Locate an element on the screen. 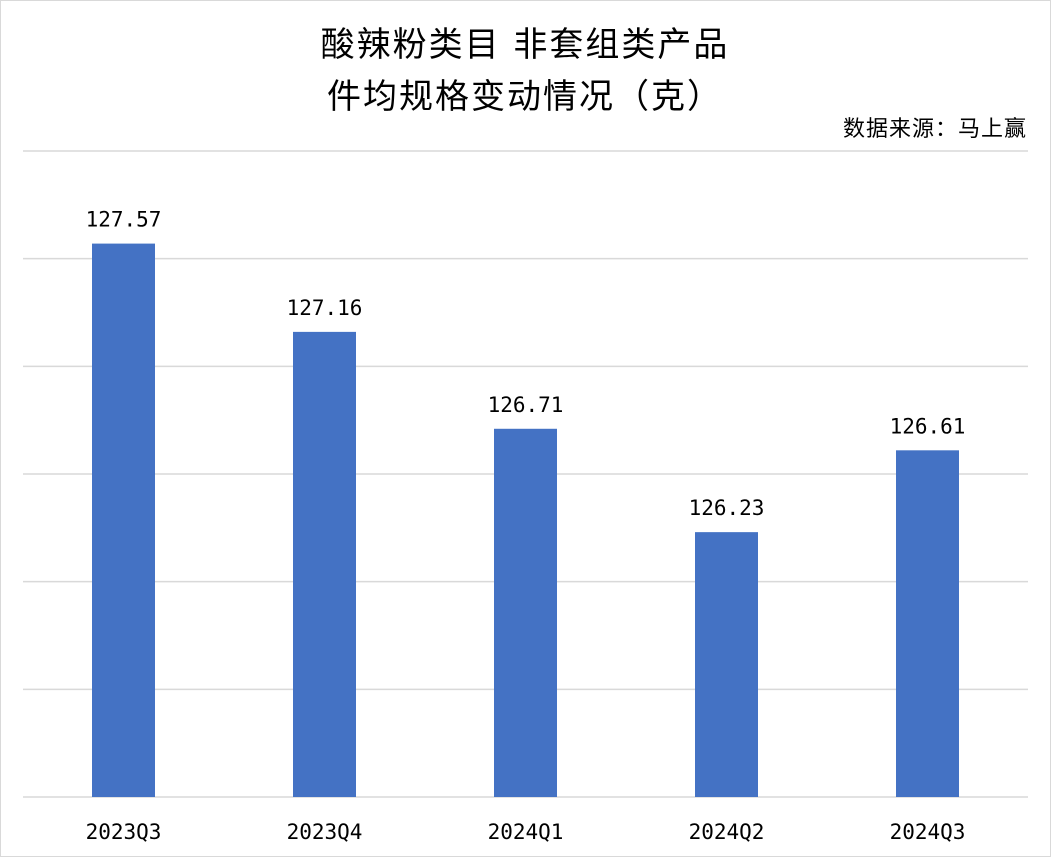  x-tick-label-2023Q3: 2023Q3 is located at coordinates (124, 832).